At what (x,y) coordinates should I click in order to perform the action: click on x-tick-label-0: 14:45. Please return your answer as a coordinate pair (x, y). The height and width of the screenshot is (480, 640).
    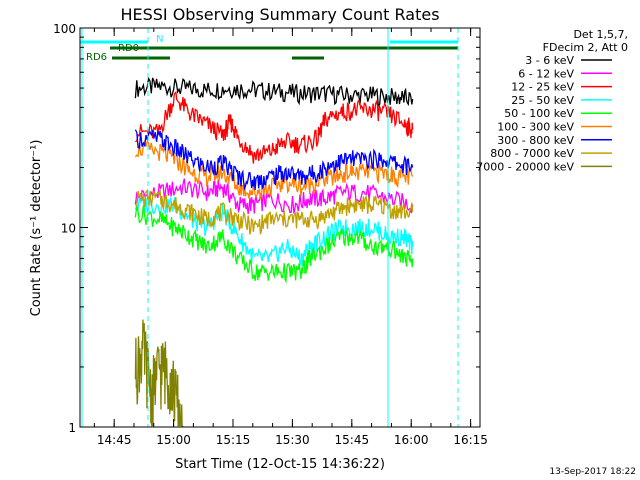
    Looking at the image, I should click on (114, 440).